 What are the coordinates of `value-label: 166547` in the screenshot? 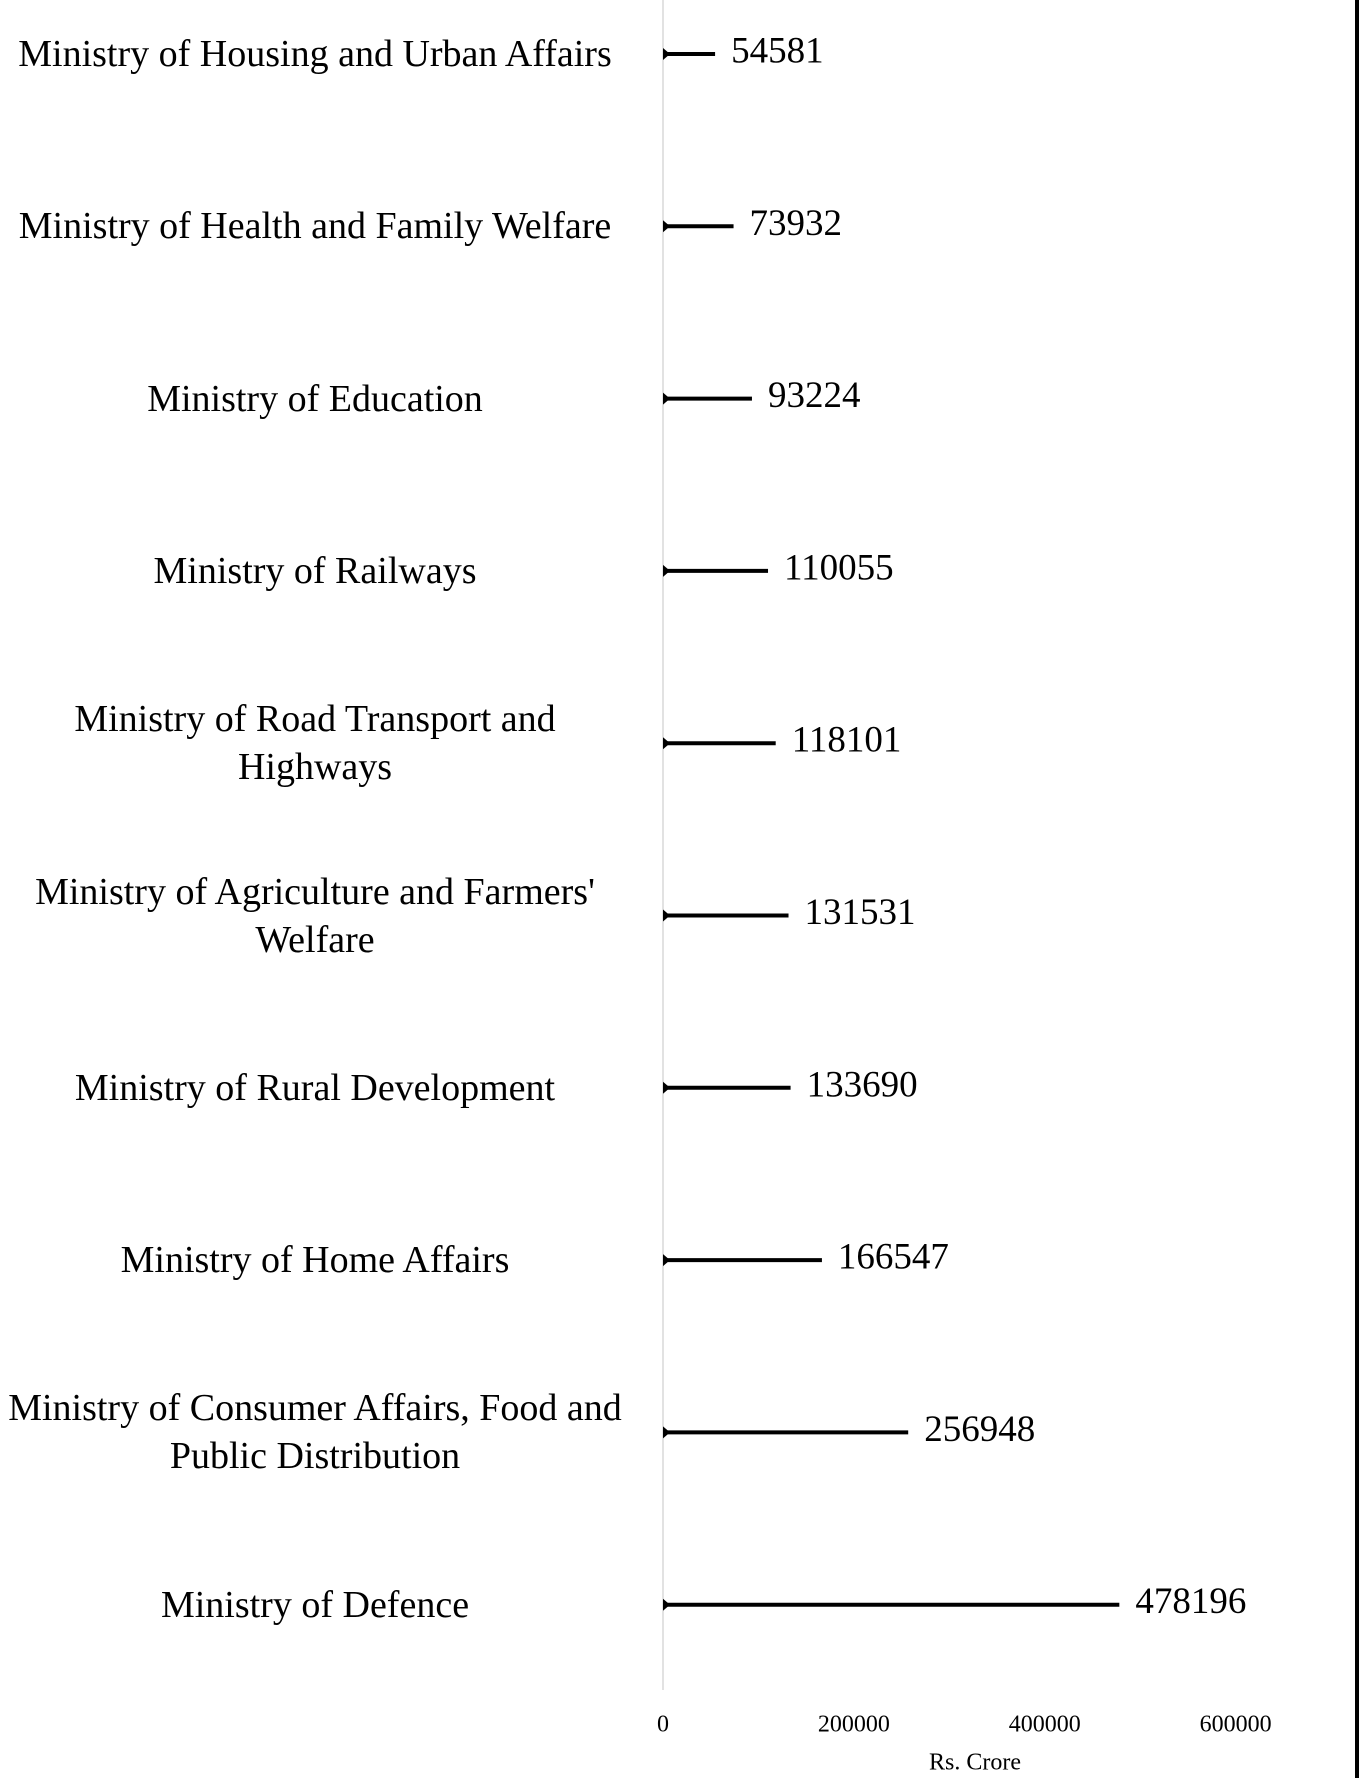 It's located at (893, 1257).